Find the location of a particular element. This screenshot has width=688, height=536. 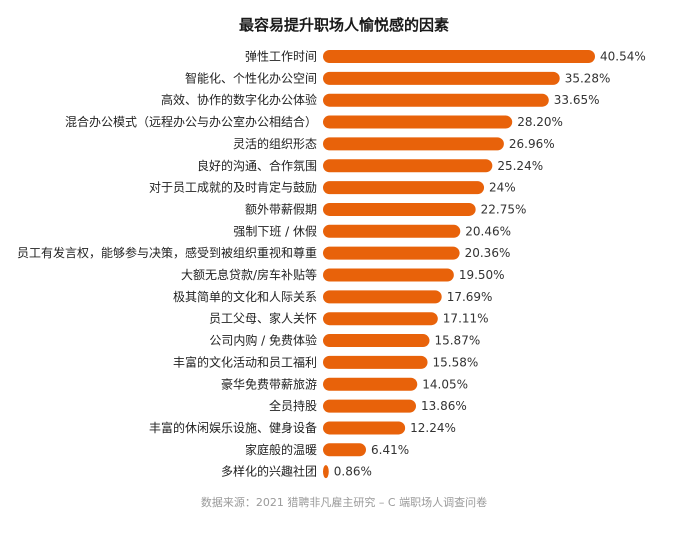

value-label: 40.54% is located at coordinates (623, 57).